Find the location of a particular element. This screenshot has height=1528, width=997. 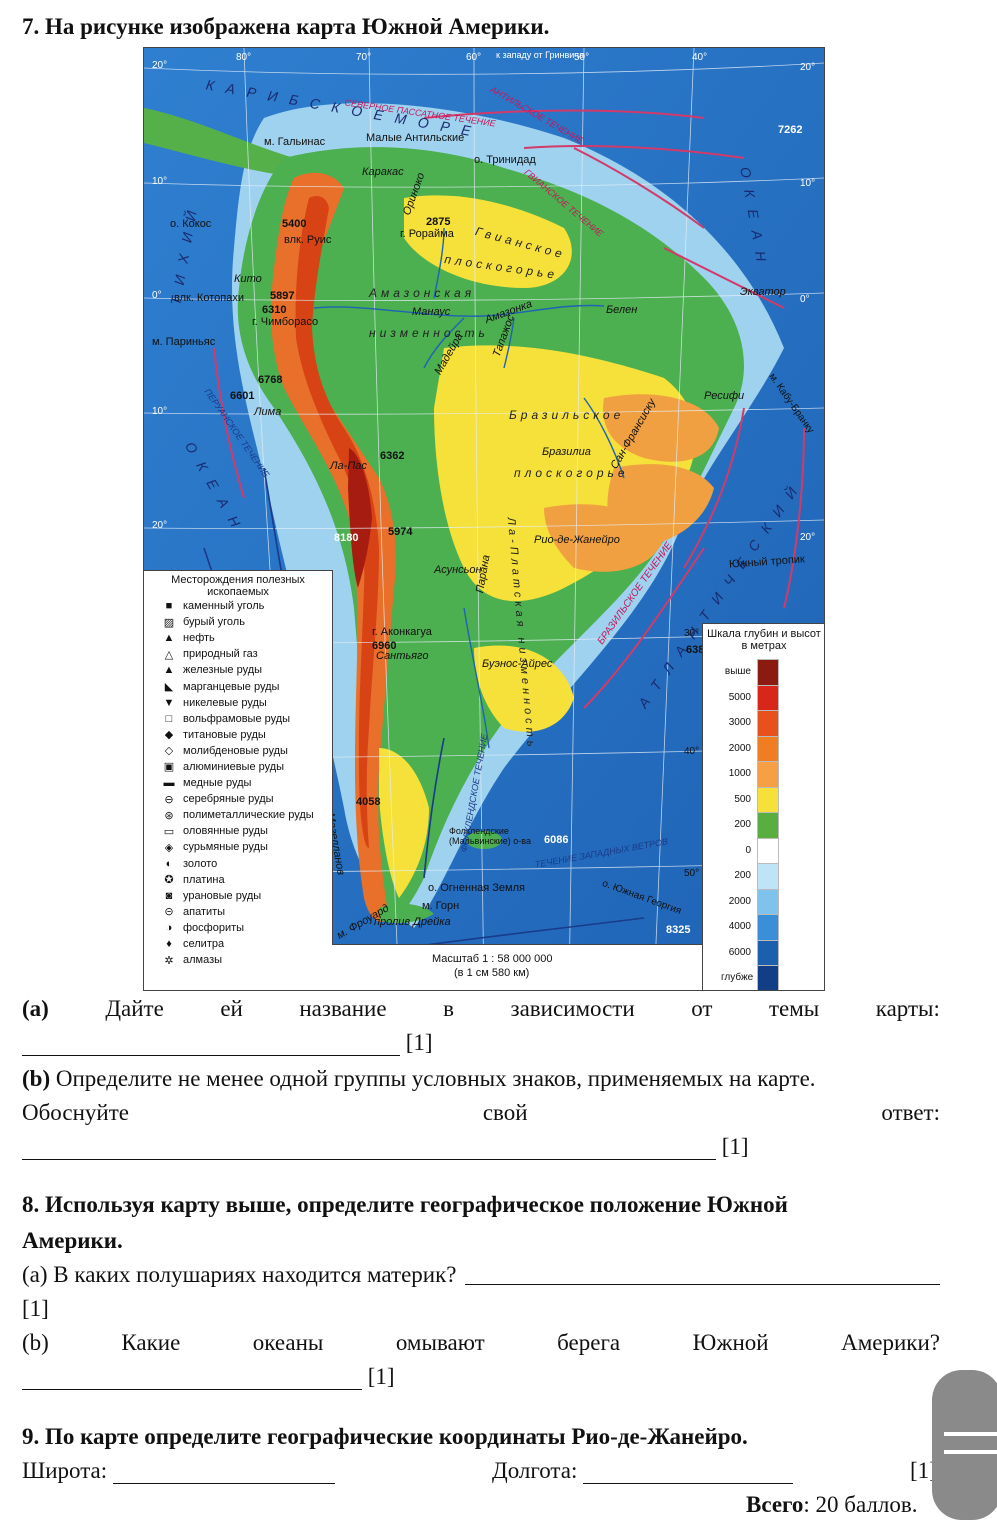

depth-label: 2000 is located at coordinates (739, 748).